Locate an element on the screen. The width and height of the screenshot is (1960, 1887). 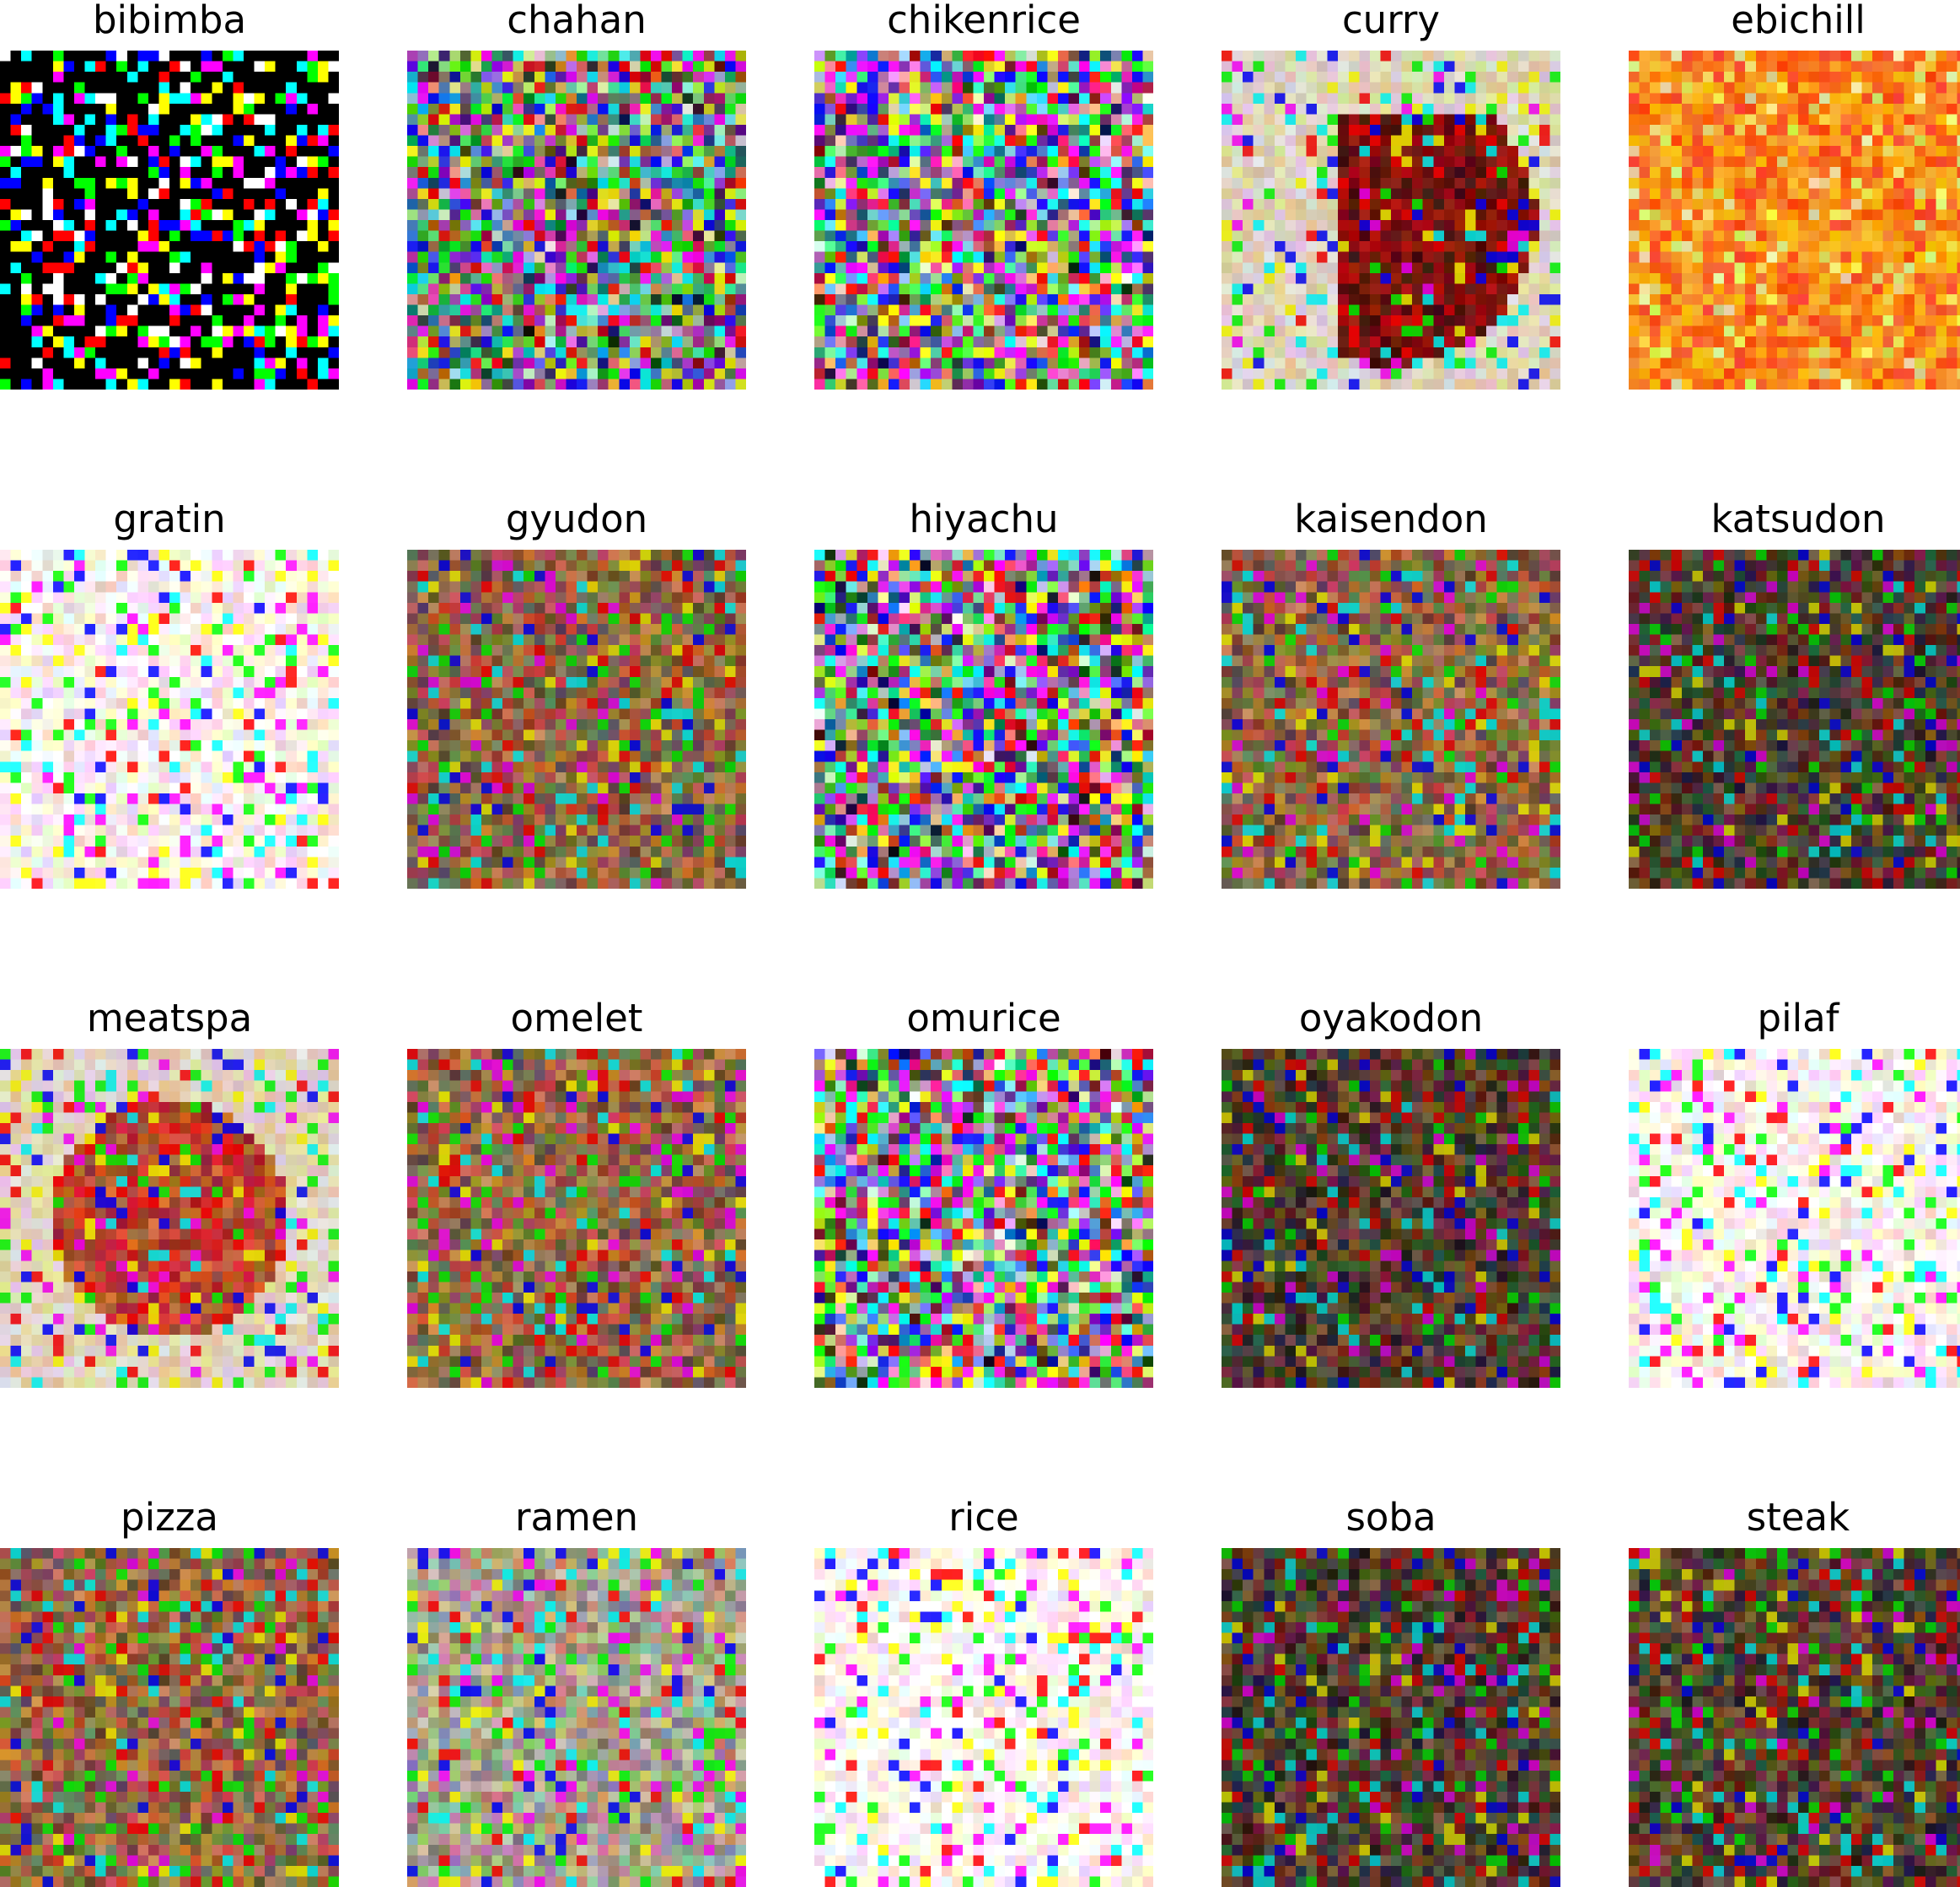
panel-title: steak is located at coordinates (1798, 1517).